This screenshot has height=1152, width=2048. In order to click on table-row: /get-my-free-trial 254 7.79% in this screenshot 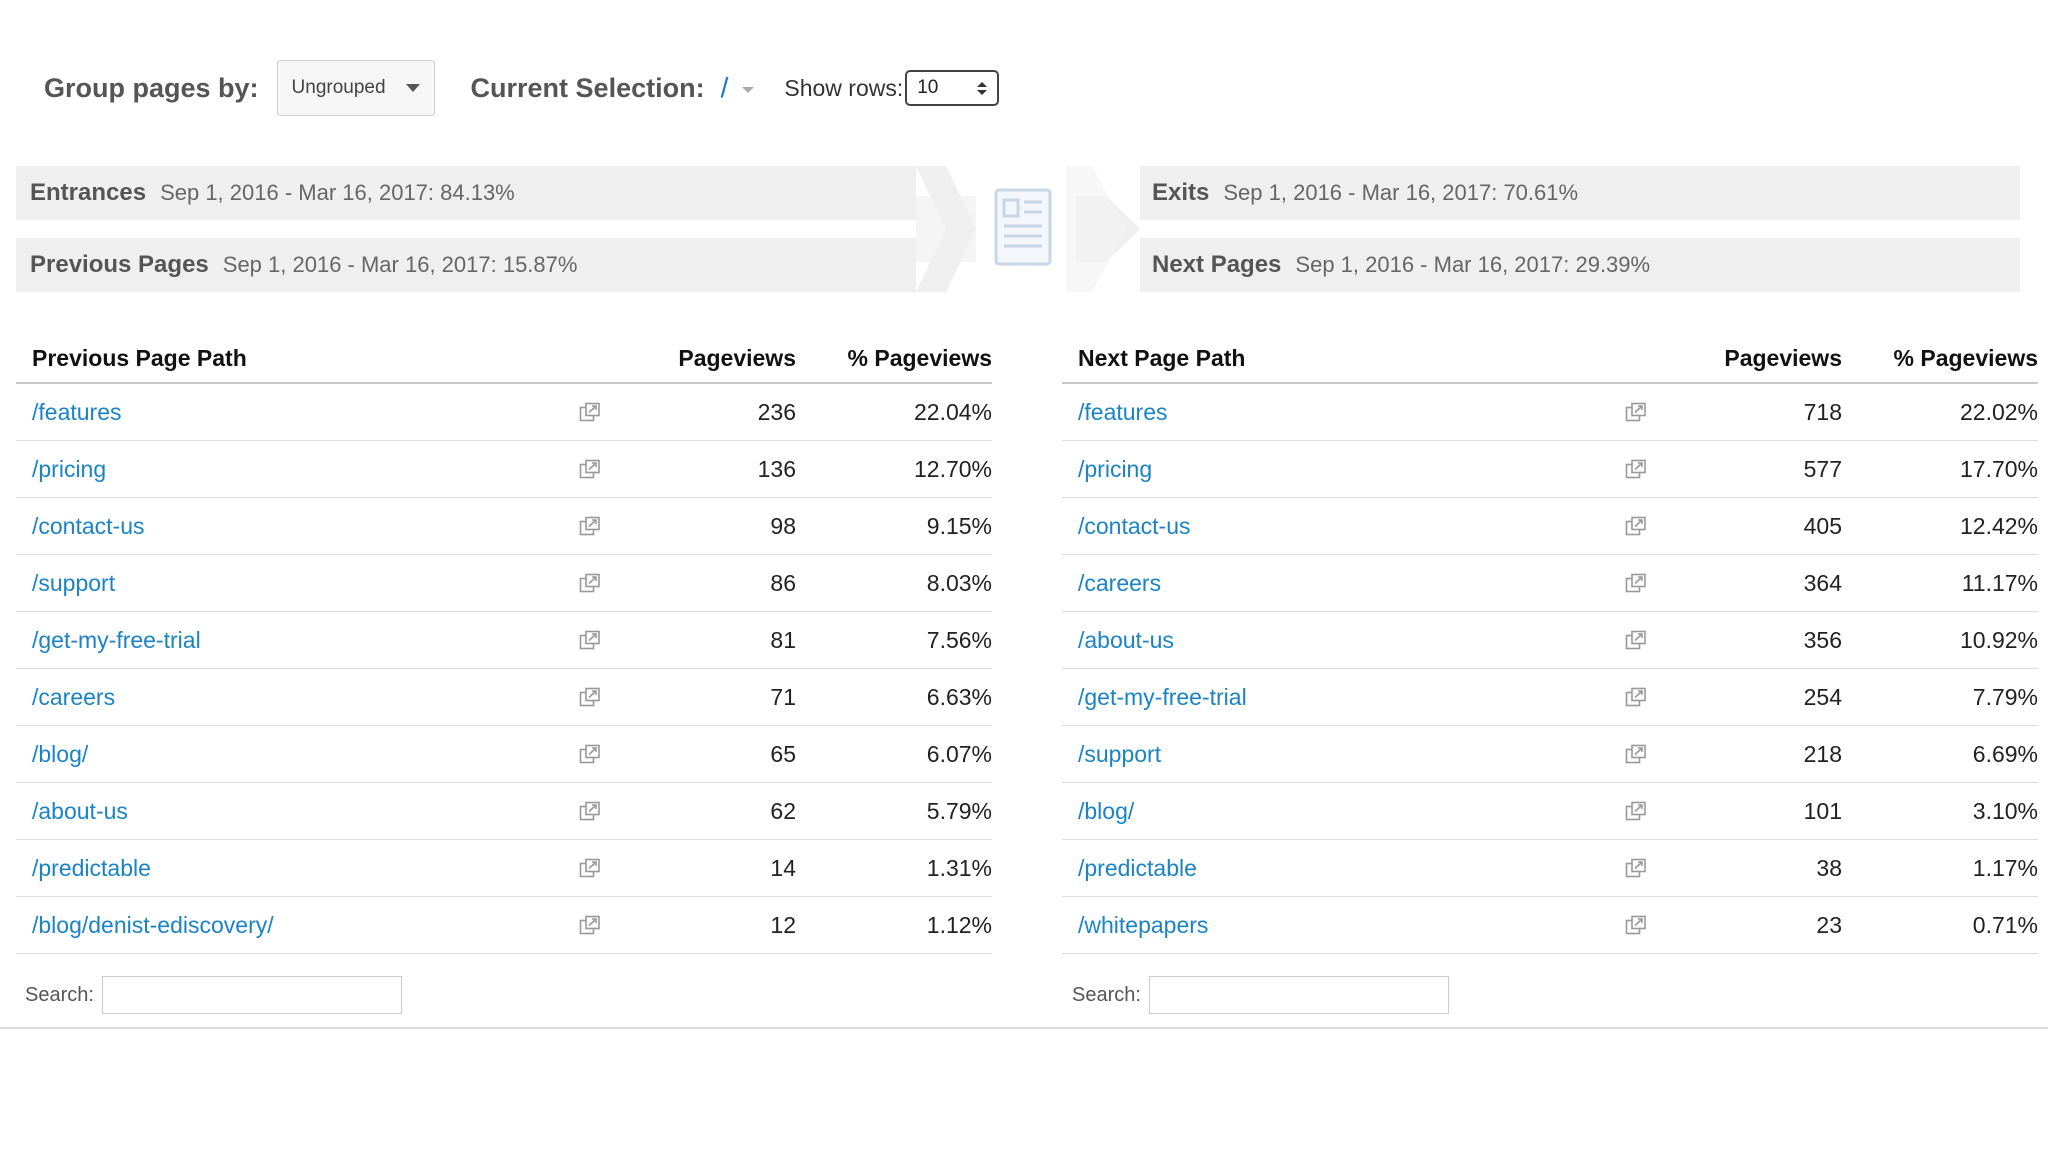, I will do `click(1550, 697)`.